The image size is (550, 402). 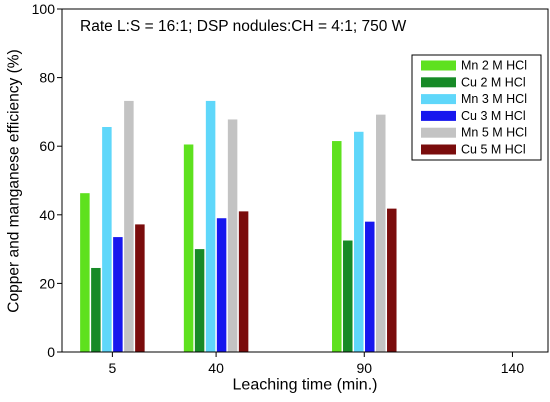 What do you see at coordinates (513, 368) in the screenshot?
I see `x-tick-label: 140` at bounding box center [513, 368].